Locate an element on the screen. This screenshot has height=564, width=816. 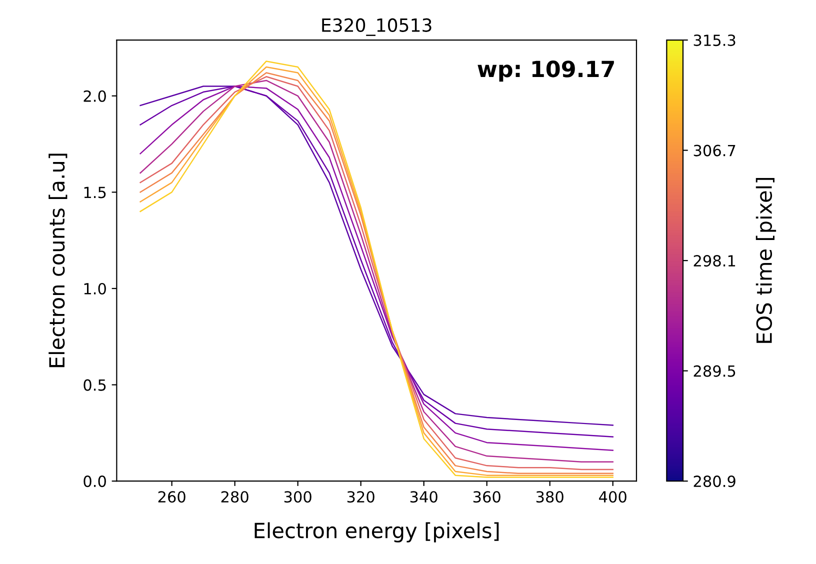
x-tick-label: 280 is located at coordinates (234, 497).